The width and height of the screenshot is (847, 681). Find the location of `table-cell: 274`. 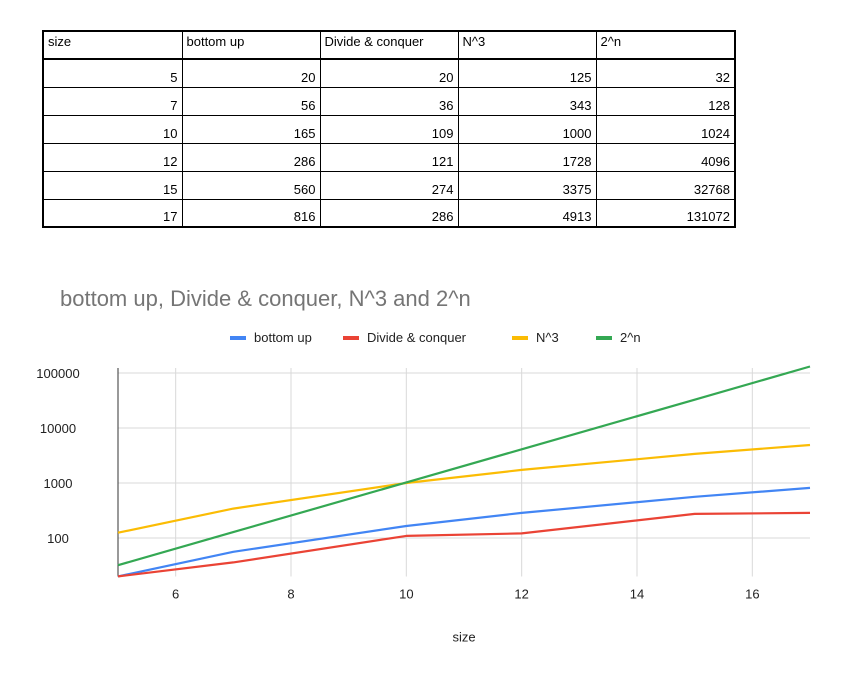

table-cell: 274 is located at coordinates (389, 185).